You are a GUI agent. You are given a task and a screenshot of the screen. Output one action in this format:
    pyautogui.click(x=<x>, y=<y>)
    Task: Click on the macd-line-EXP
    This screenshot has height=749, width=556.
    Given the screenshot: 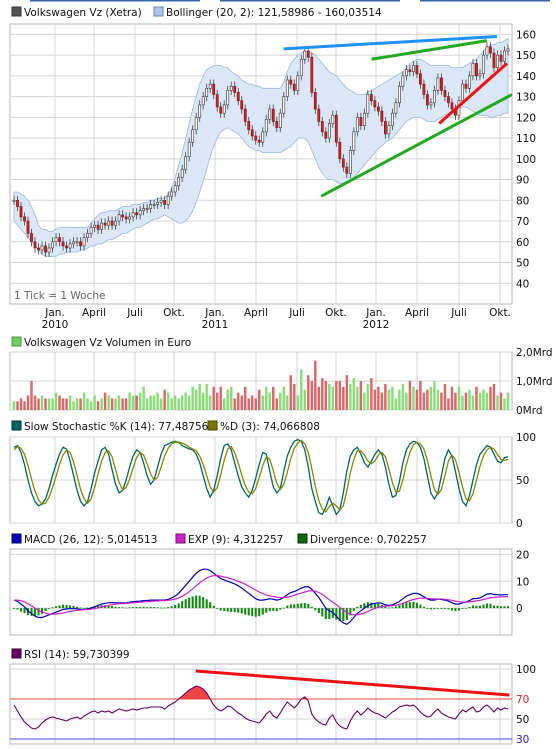 What is the action you would take?
    pyautogui.click(x=261, y=595)
    